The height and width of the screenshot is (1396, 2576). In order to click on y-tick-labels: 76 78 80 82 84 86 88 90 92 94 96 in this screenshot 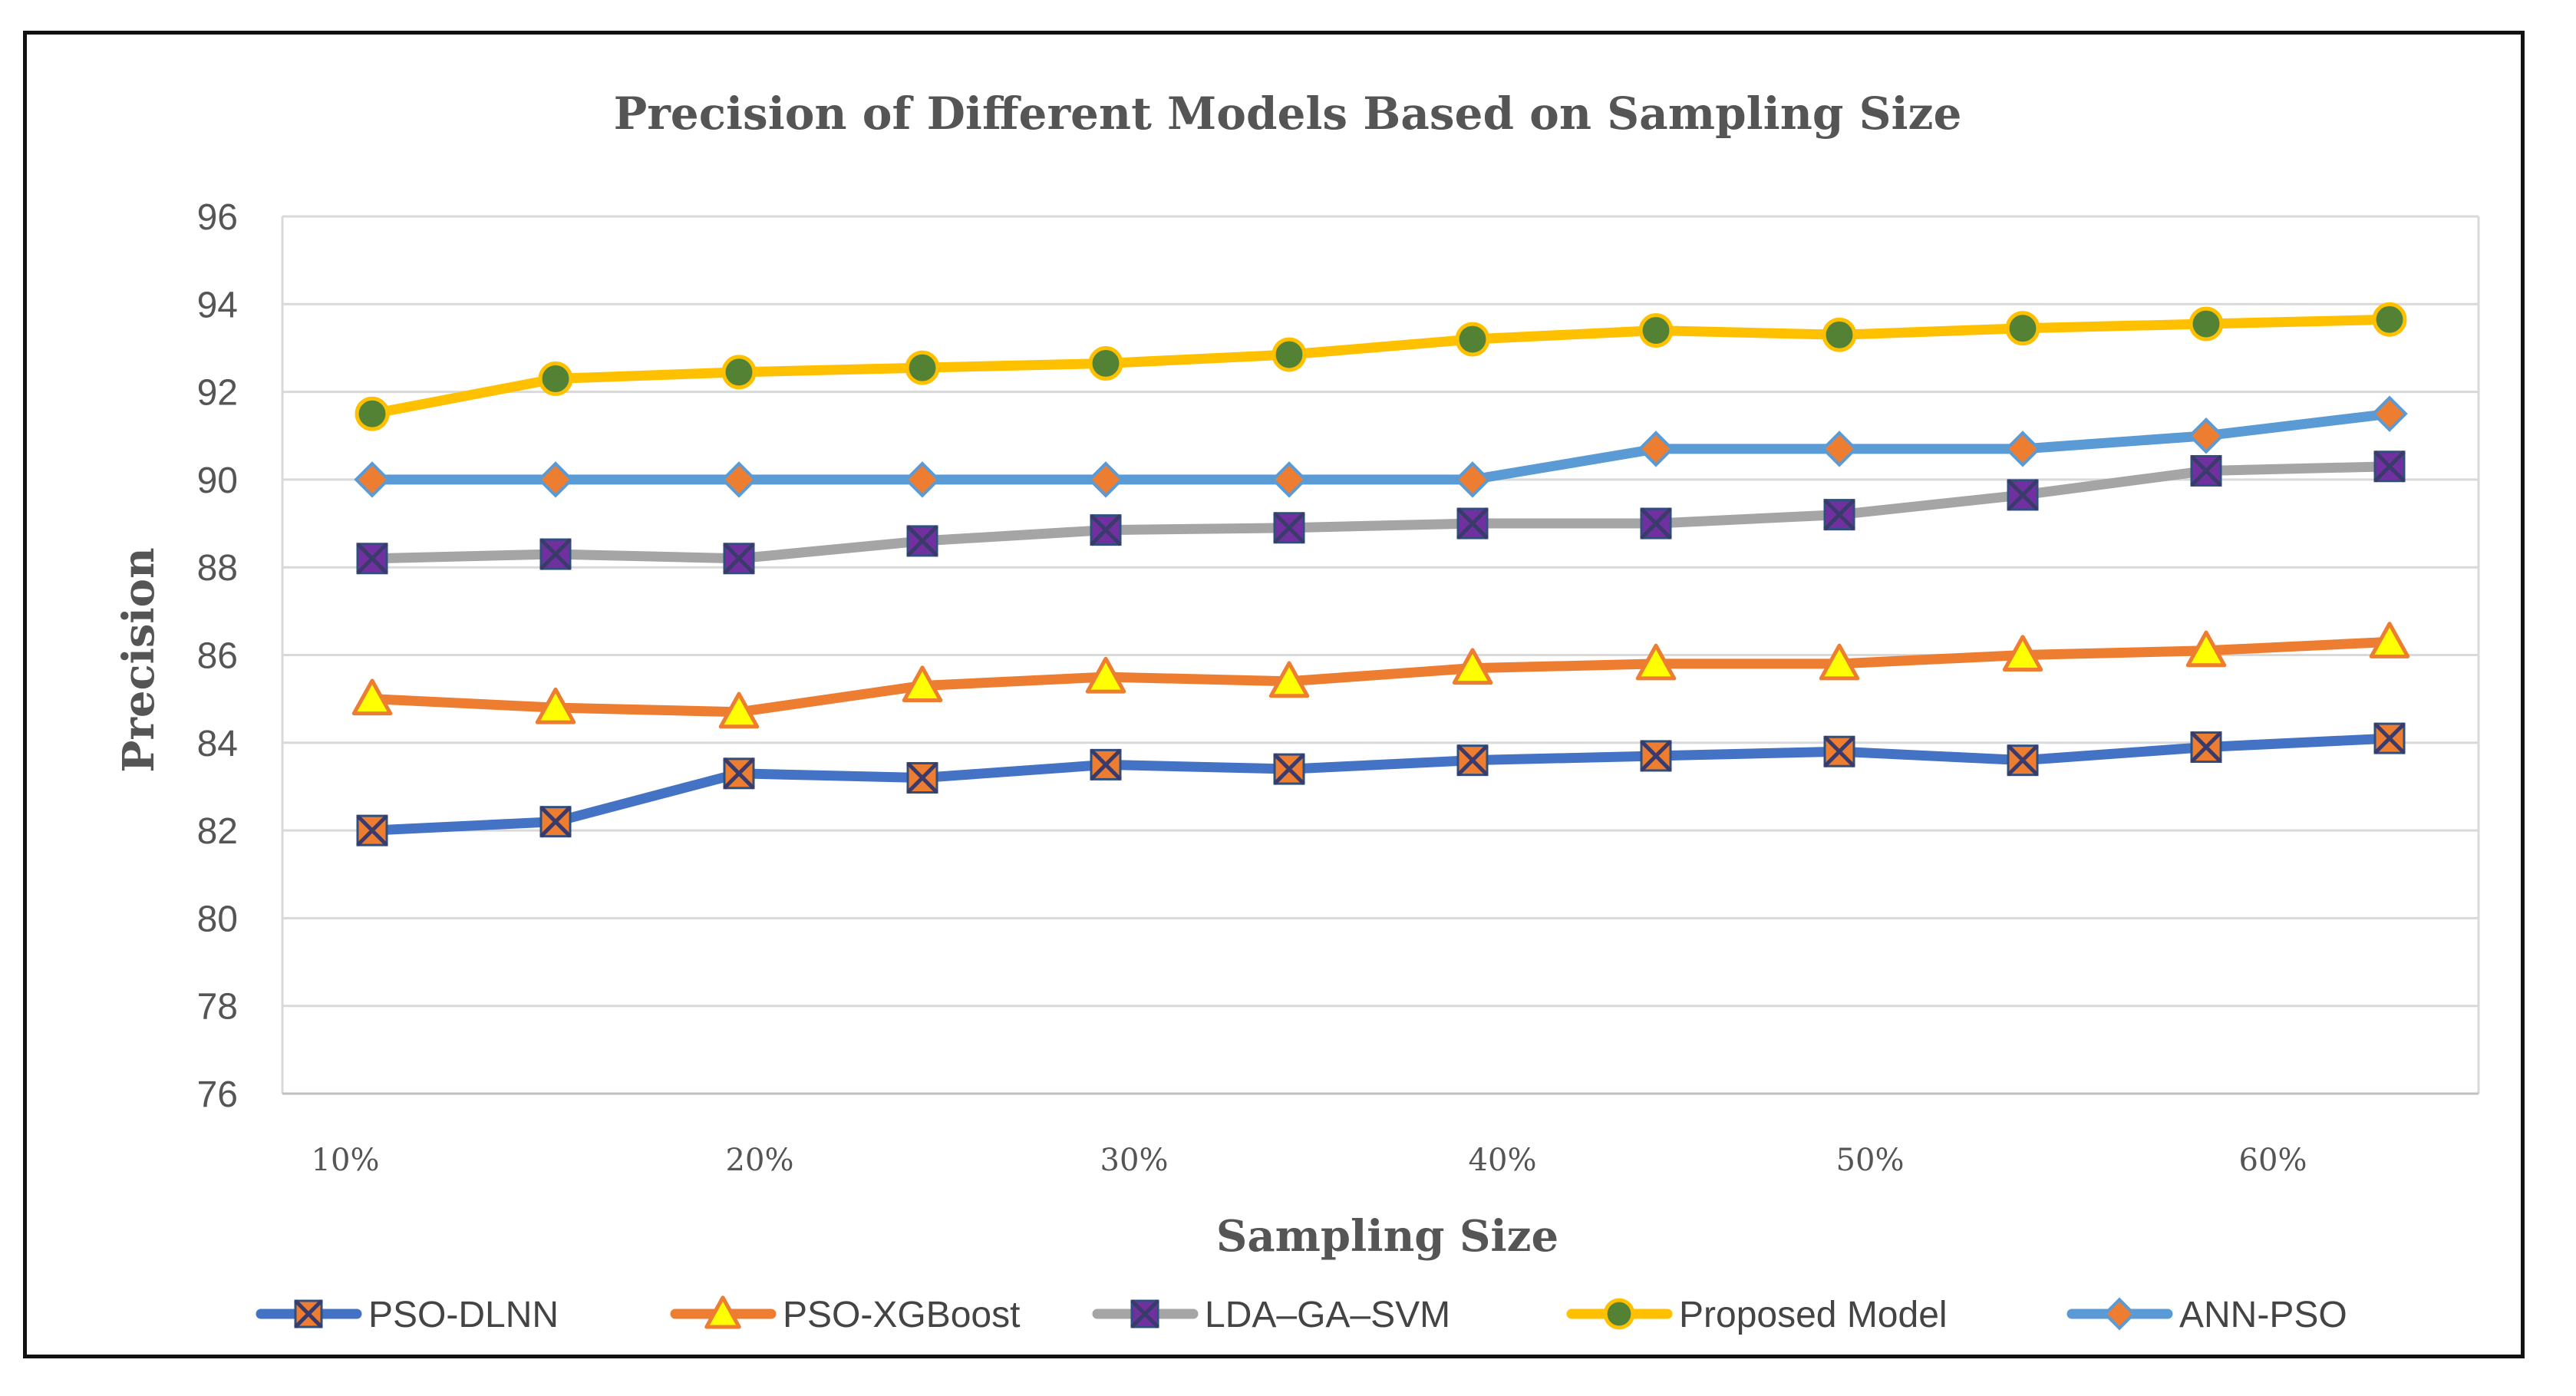, I will do `click(218, 656)`.